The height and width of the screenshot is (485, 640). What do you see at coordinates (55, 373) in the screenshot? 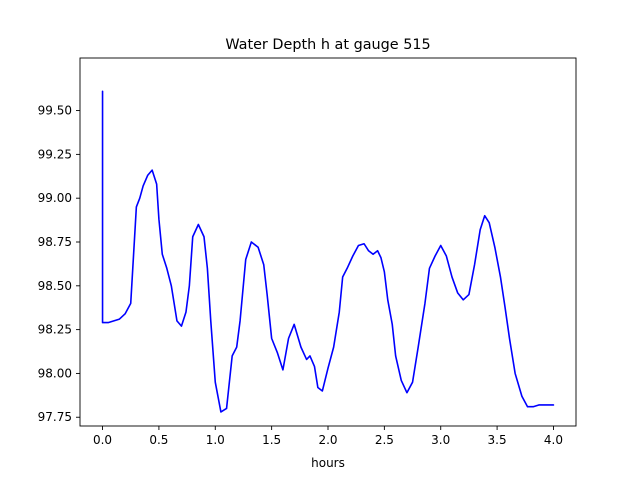
I see `y-tick-label: 98.00` at bounding box center [55, 373].